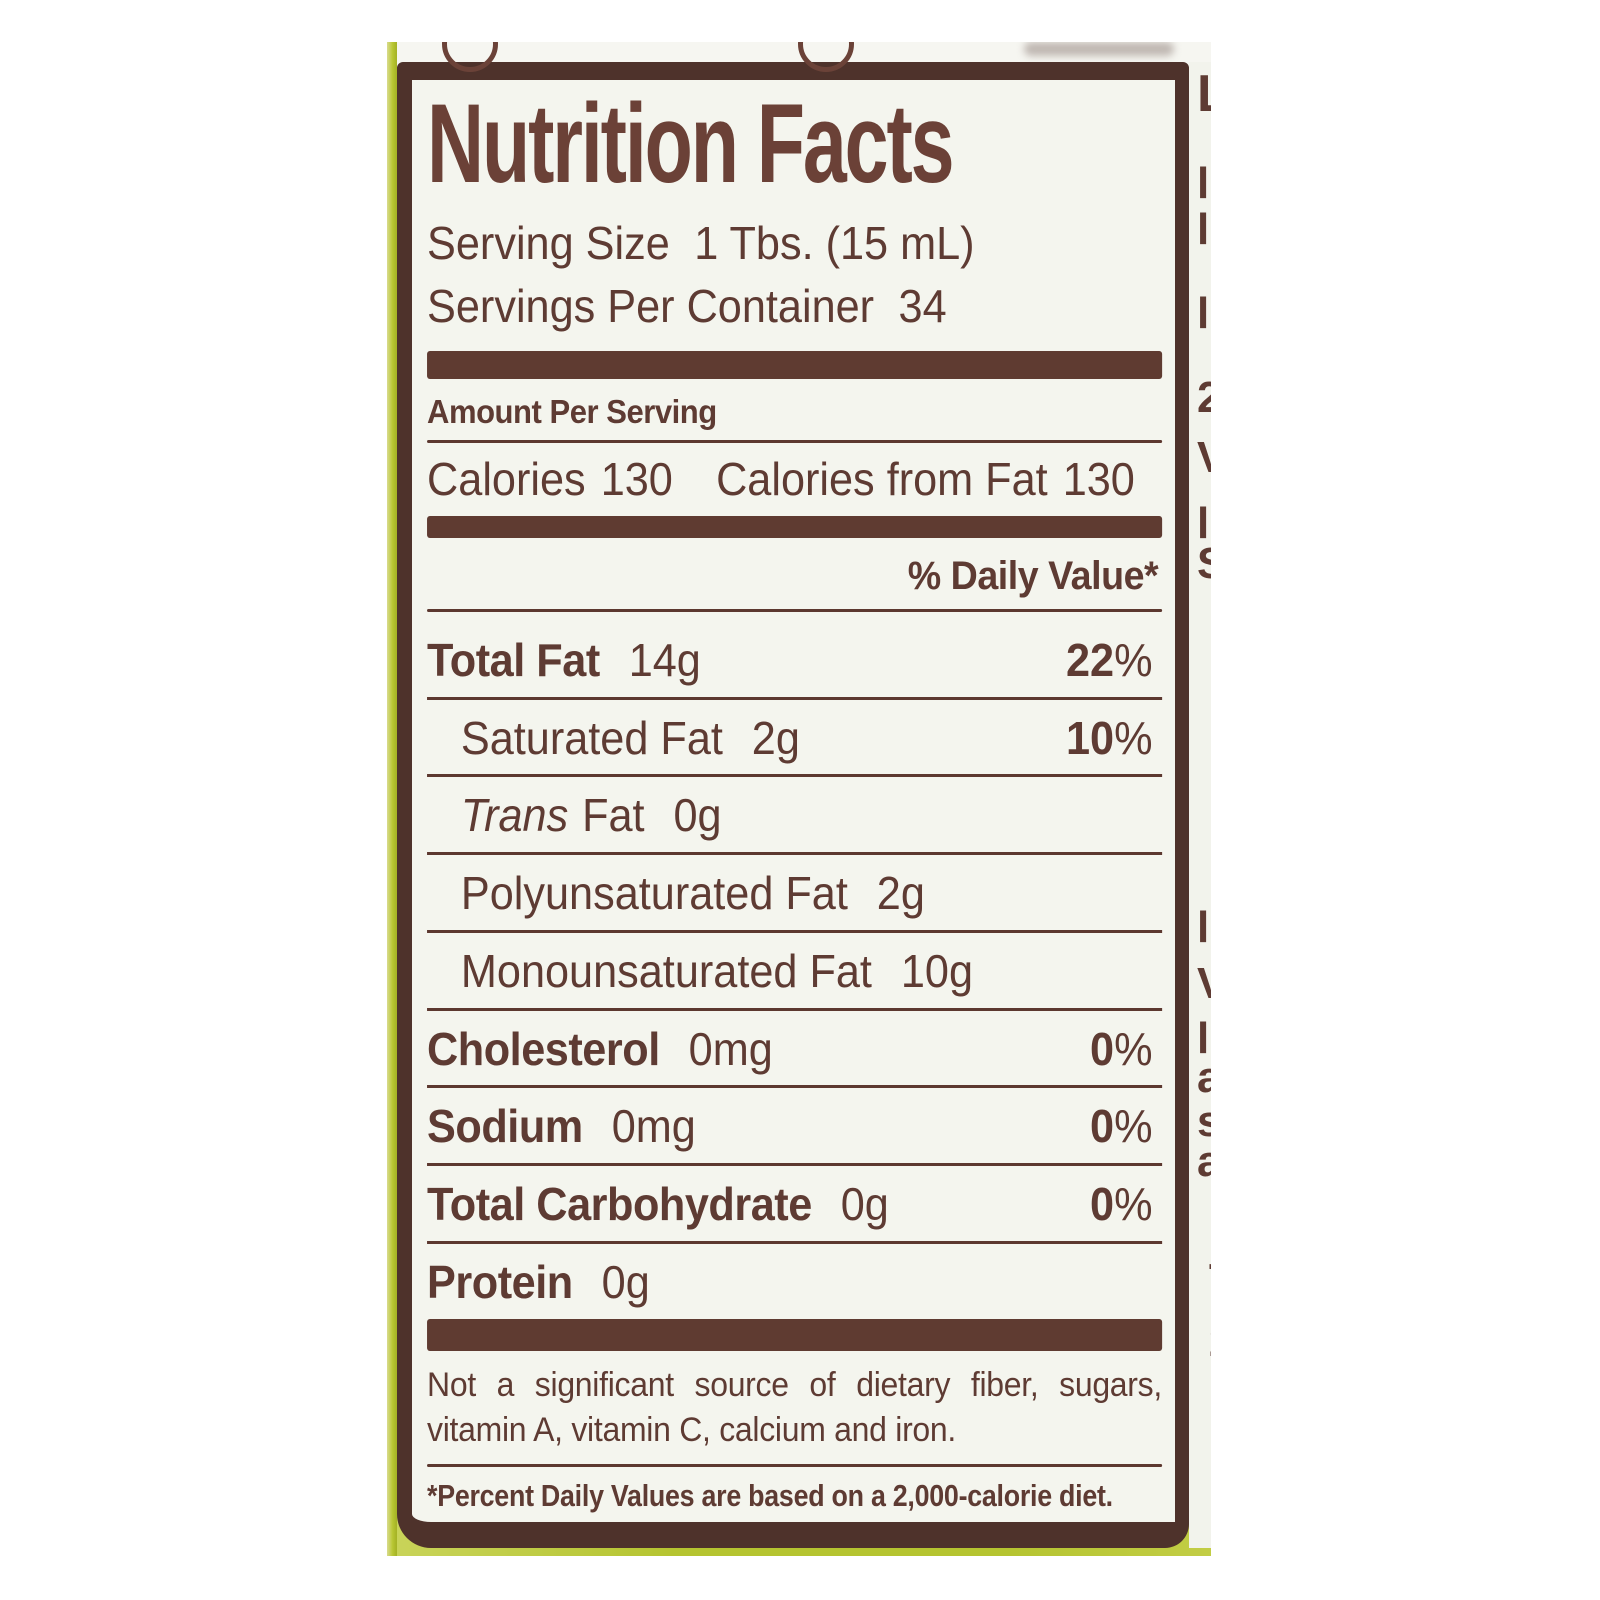 This screenshot has height=1600, width=1600. I want to click on percent-number: 10, so click(1090, 737).